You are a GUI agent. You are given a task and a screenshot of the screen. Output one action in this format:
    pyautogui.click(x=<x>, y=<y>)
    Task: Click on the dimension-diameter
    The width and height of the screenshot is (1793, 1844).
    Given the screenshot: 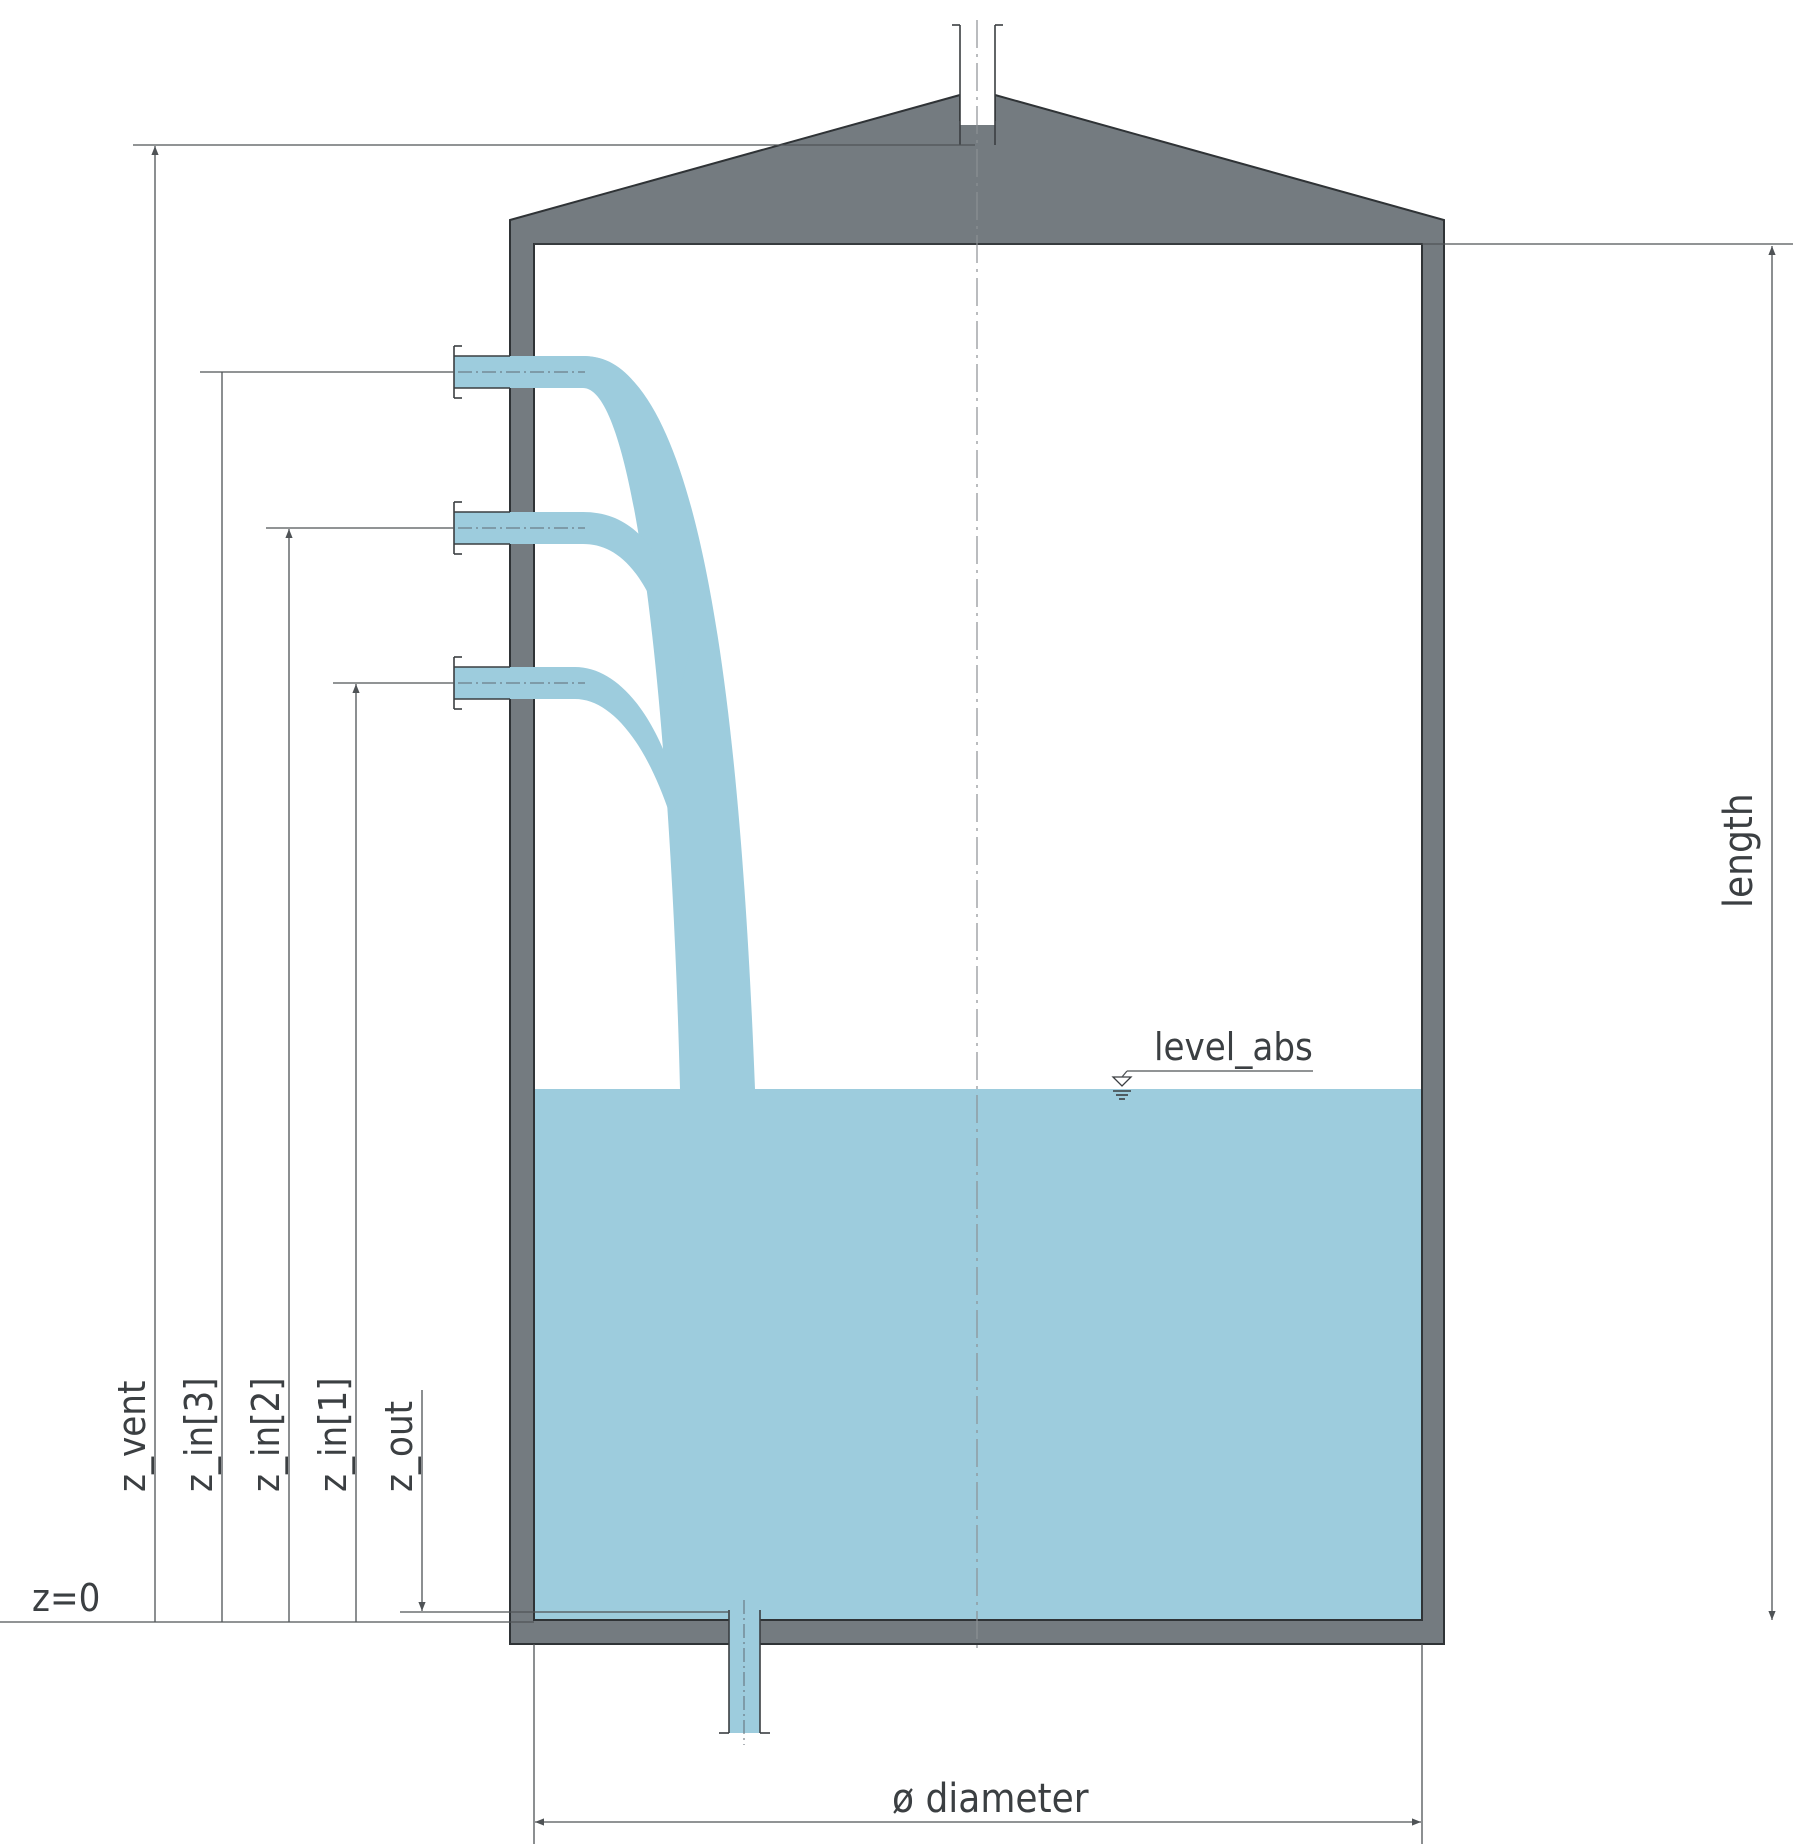 What is the action you would take?
    pyautogui.click(x=978, y=1744)
    